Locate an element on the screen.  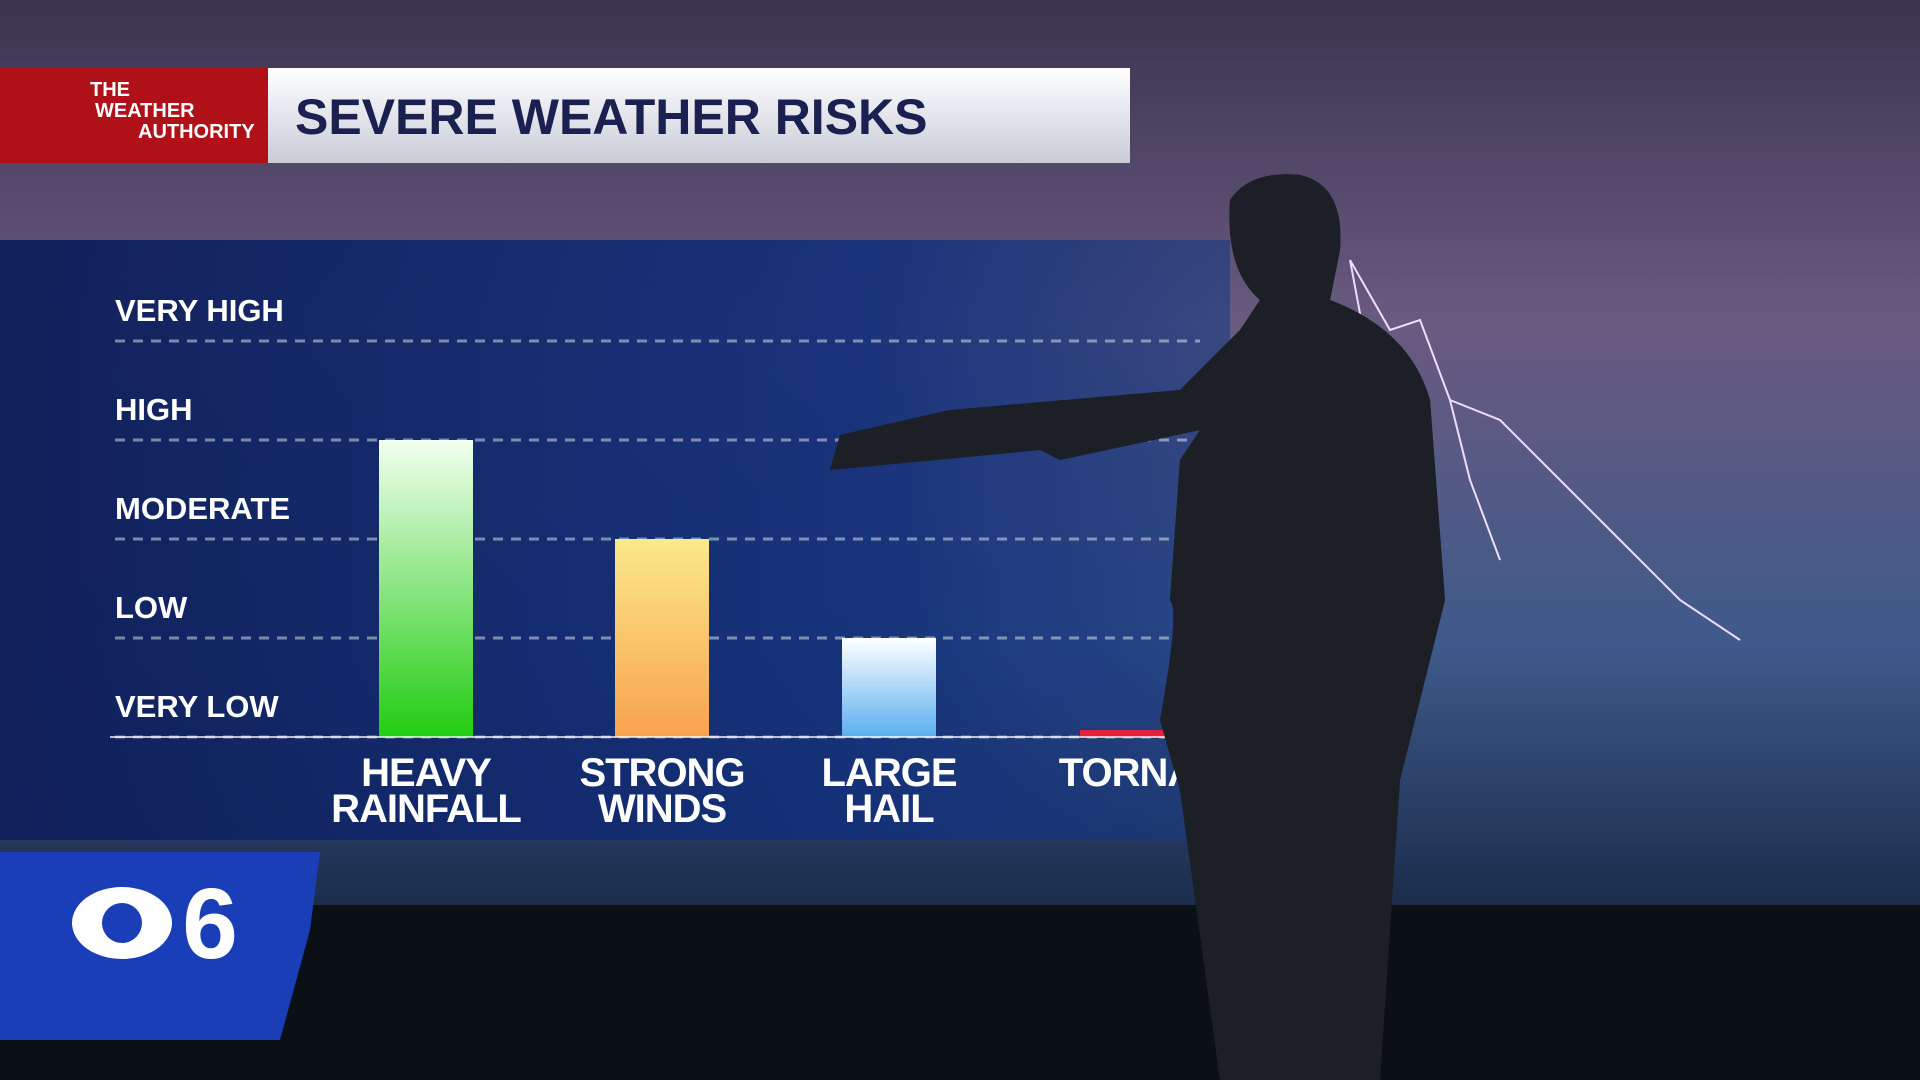
x-tick-label: STRONG WINDS is located at coordinates (662, 791).